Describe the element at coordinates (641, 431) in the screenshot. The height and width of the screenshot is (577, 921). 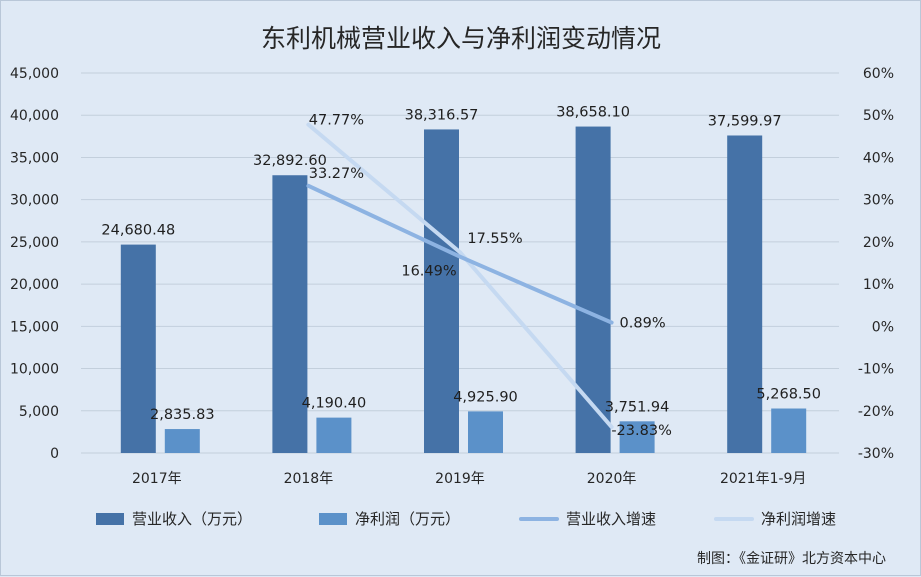
I see `profit-growth-label: -23.83%` at that location.